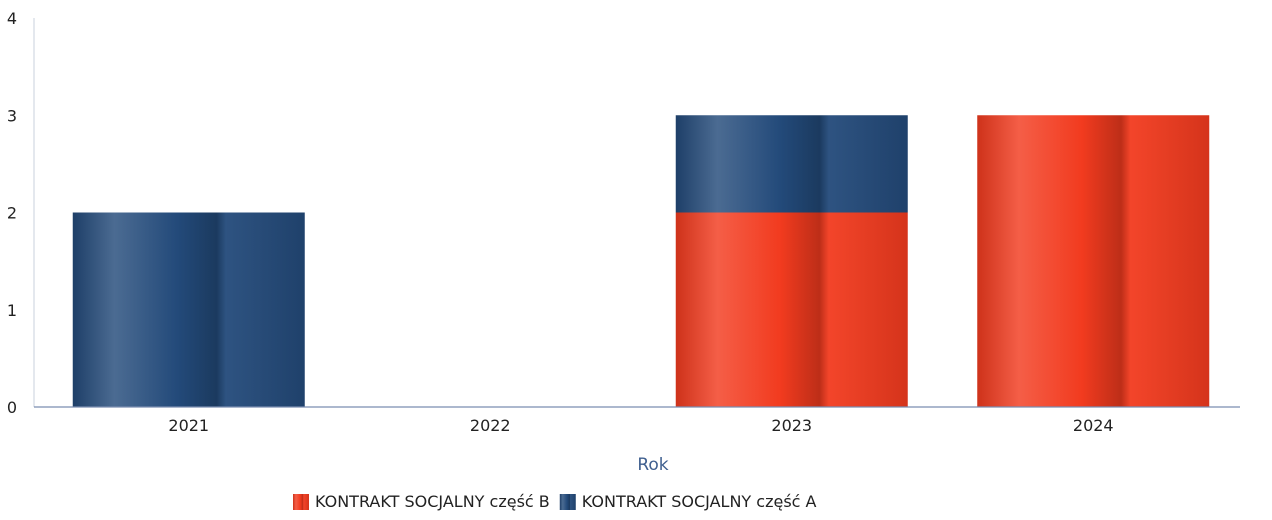 Image resolution: width=1272 pixels, height=520 pixels. Describe the element at coordinates (12, 213) in the screenshot. I see `y-tick-label: 2` at that location.